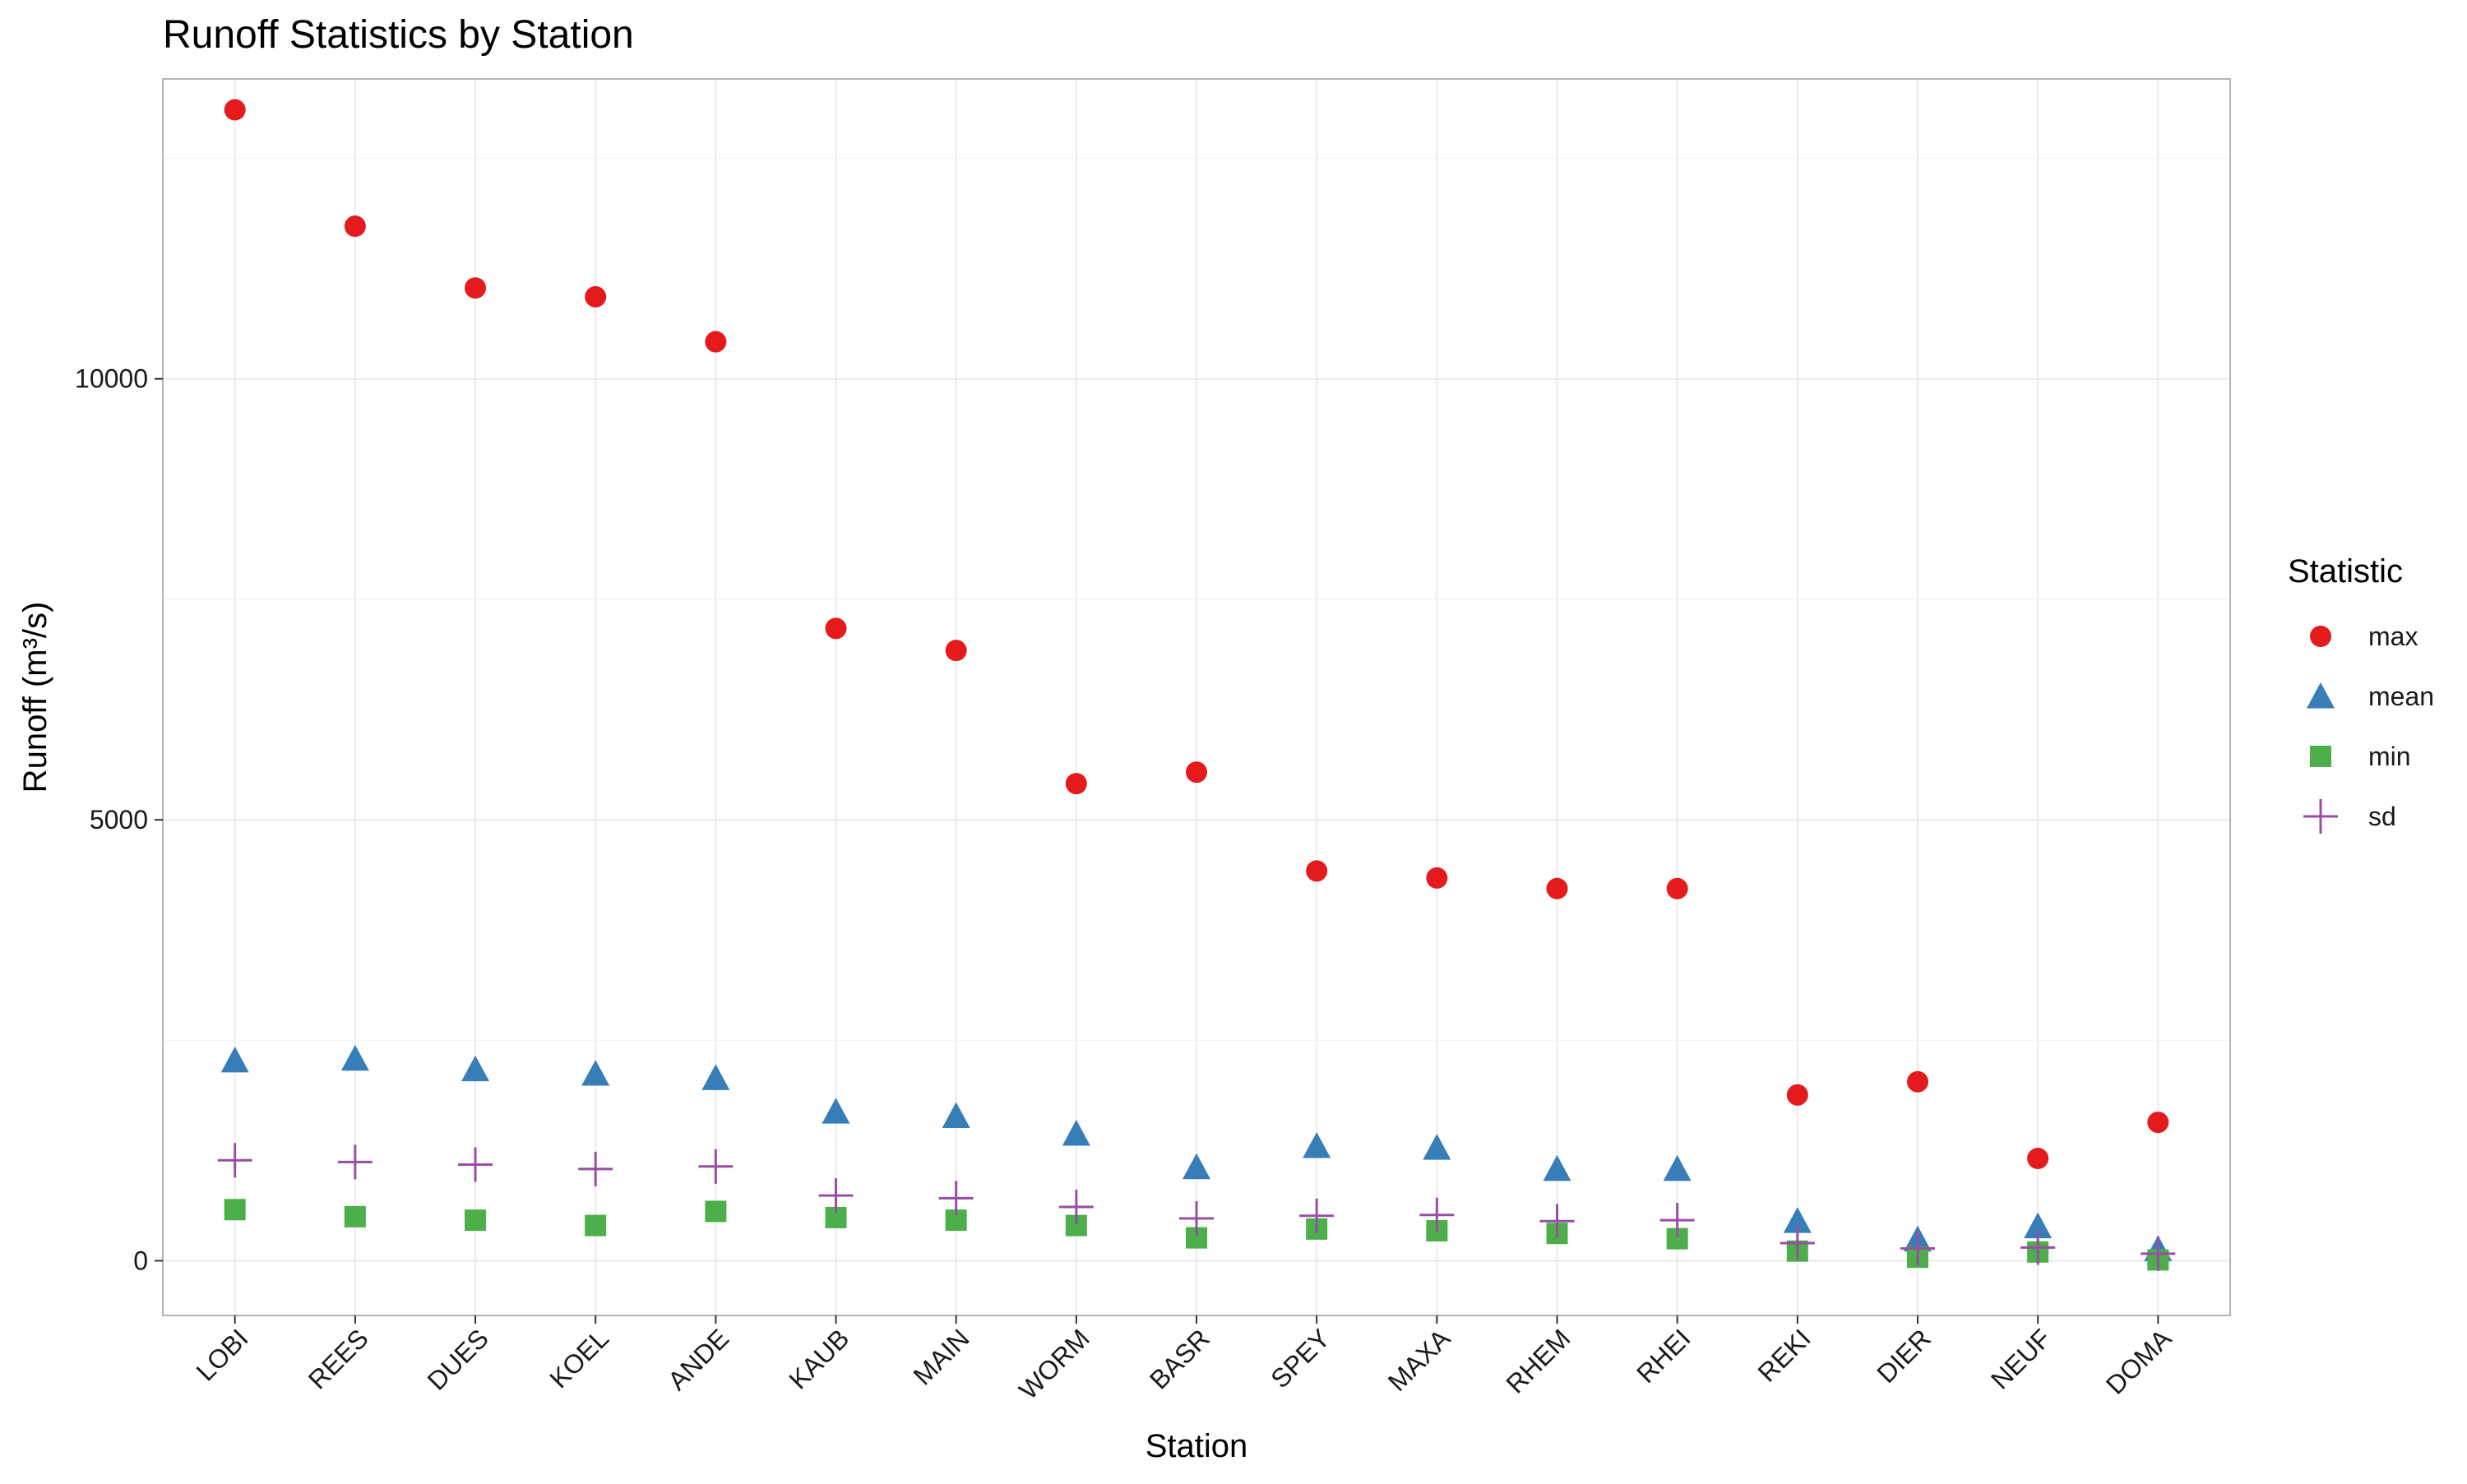  I want to click on legend: Statistic max mean min sd, so click(2361, 693).